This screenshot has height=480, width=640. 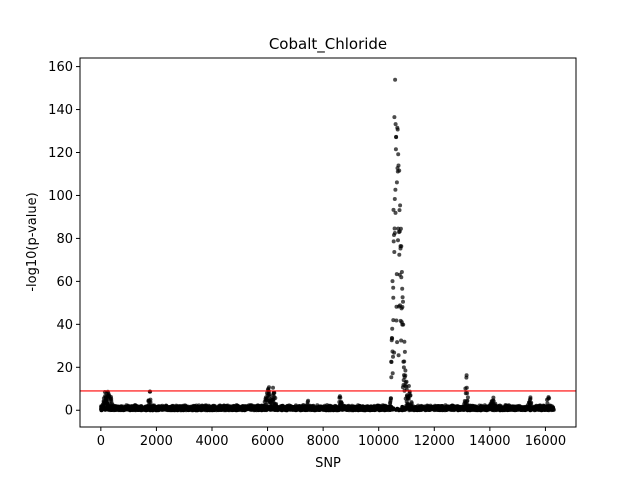 What do you see at coordinates (434, 441) in the screenshot?
I see `x-tick-label: 12000` at bounding box center [434, 441].